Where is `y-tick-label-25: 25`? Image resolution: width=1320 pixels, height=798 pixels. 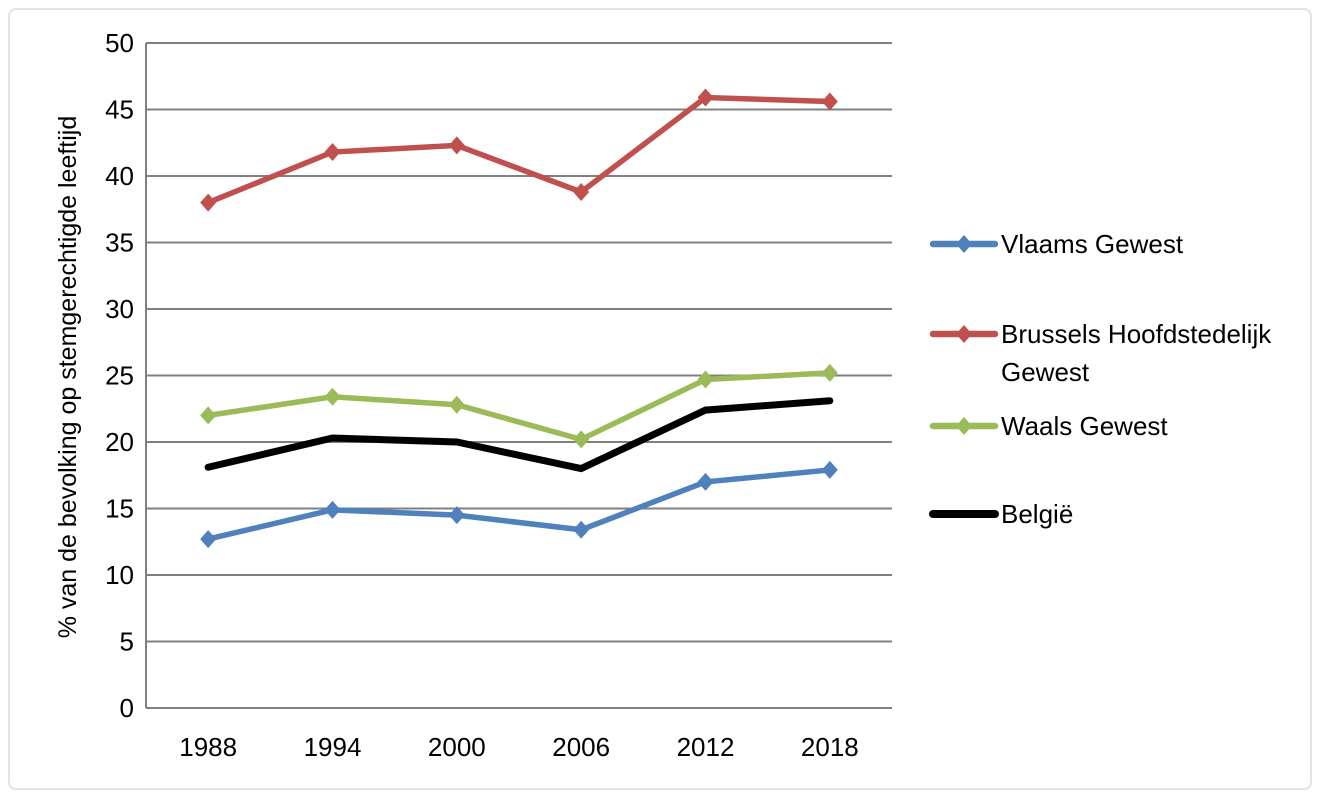
y-tick-label-25: 25 is located at coordinates (119, 376).